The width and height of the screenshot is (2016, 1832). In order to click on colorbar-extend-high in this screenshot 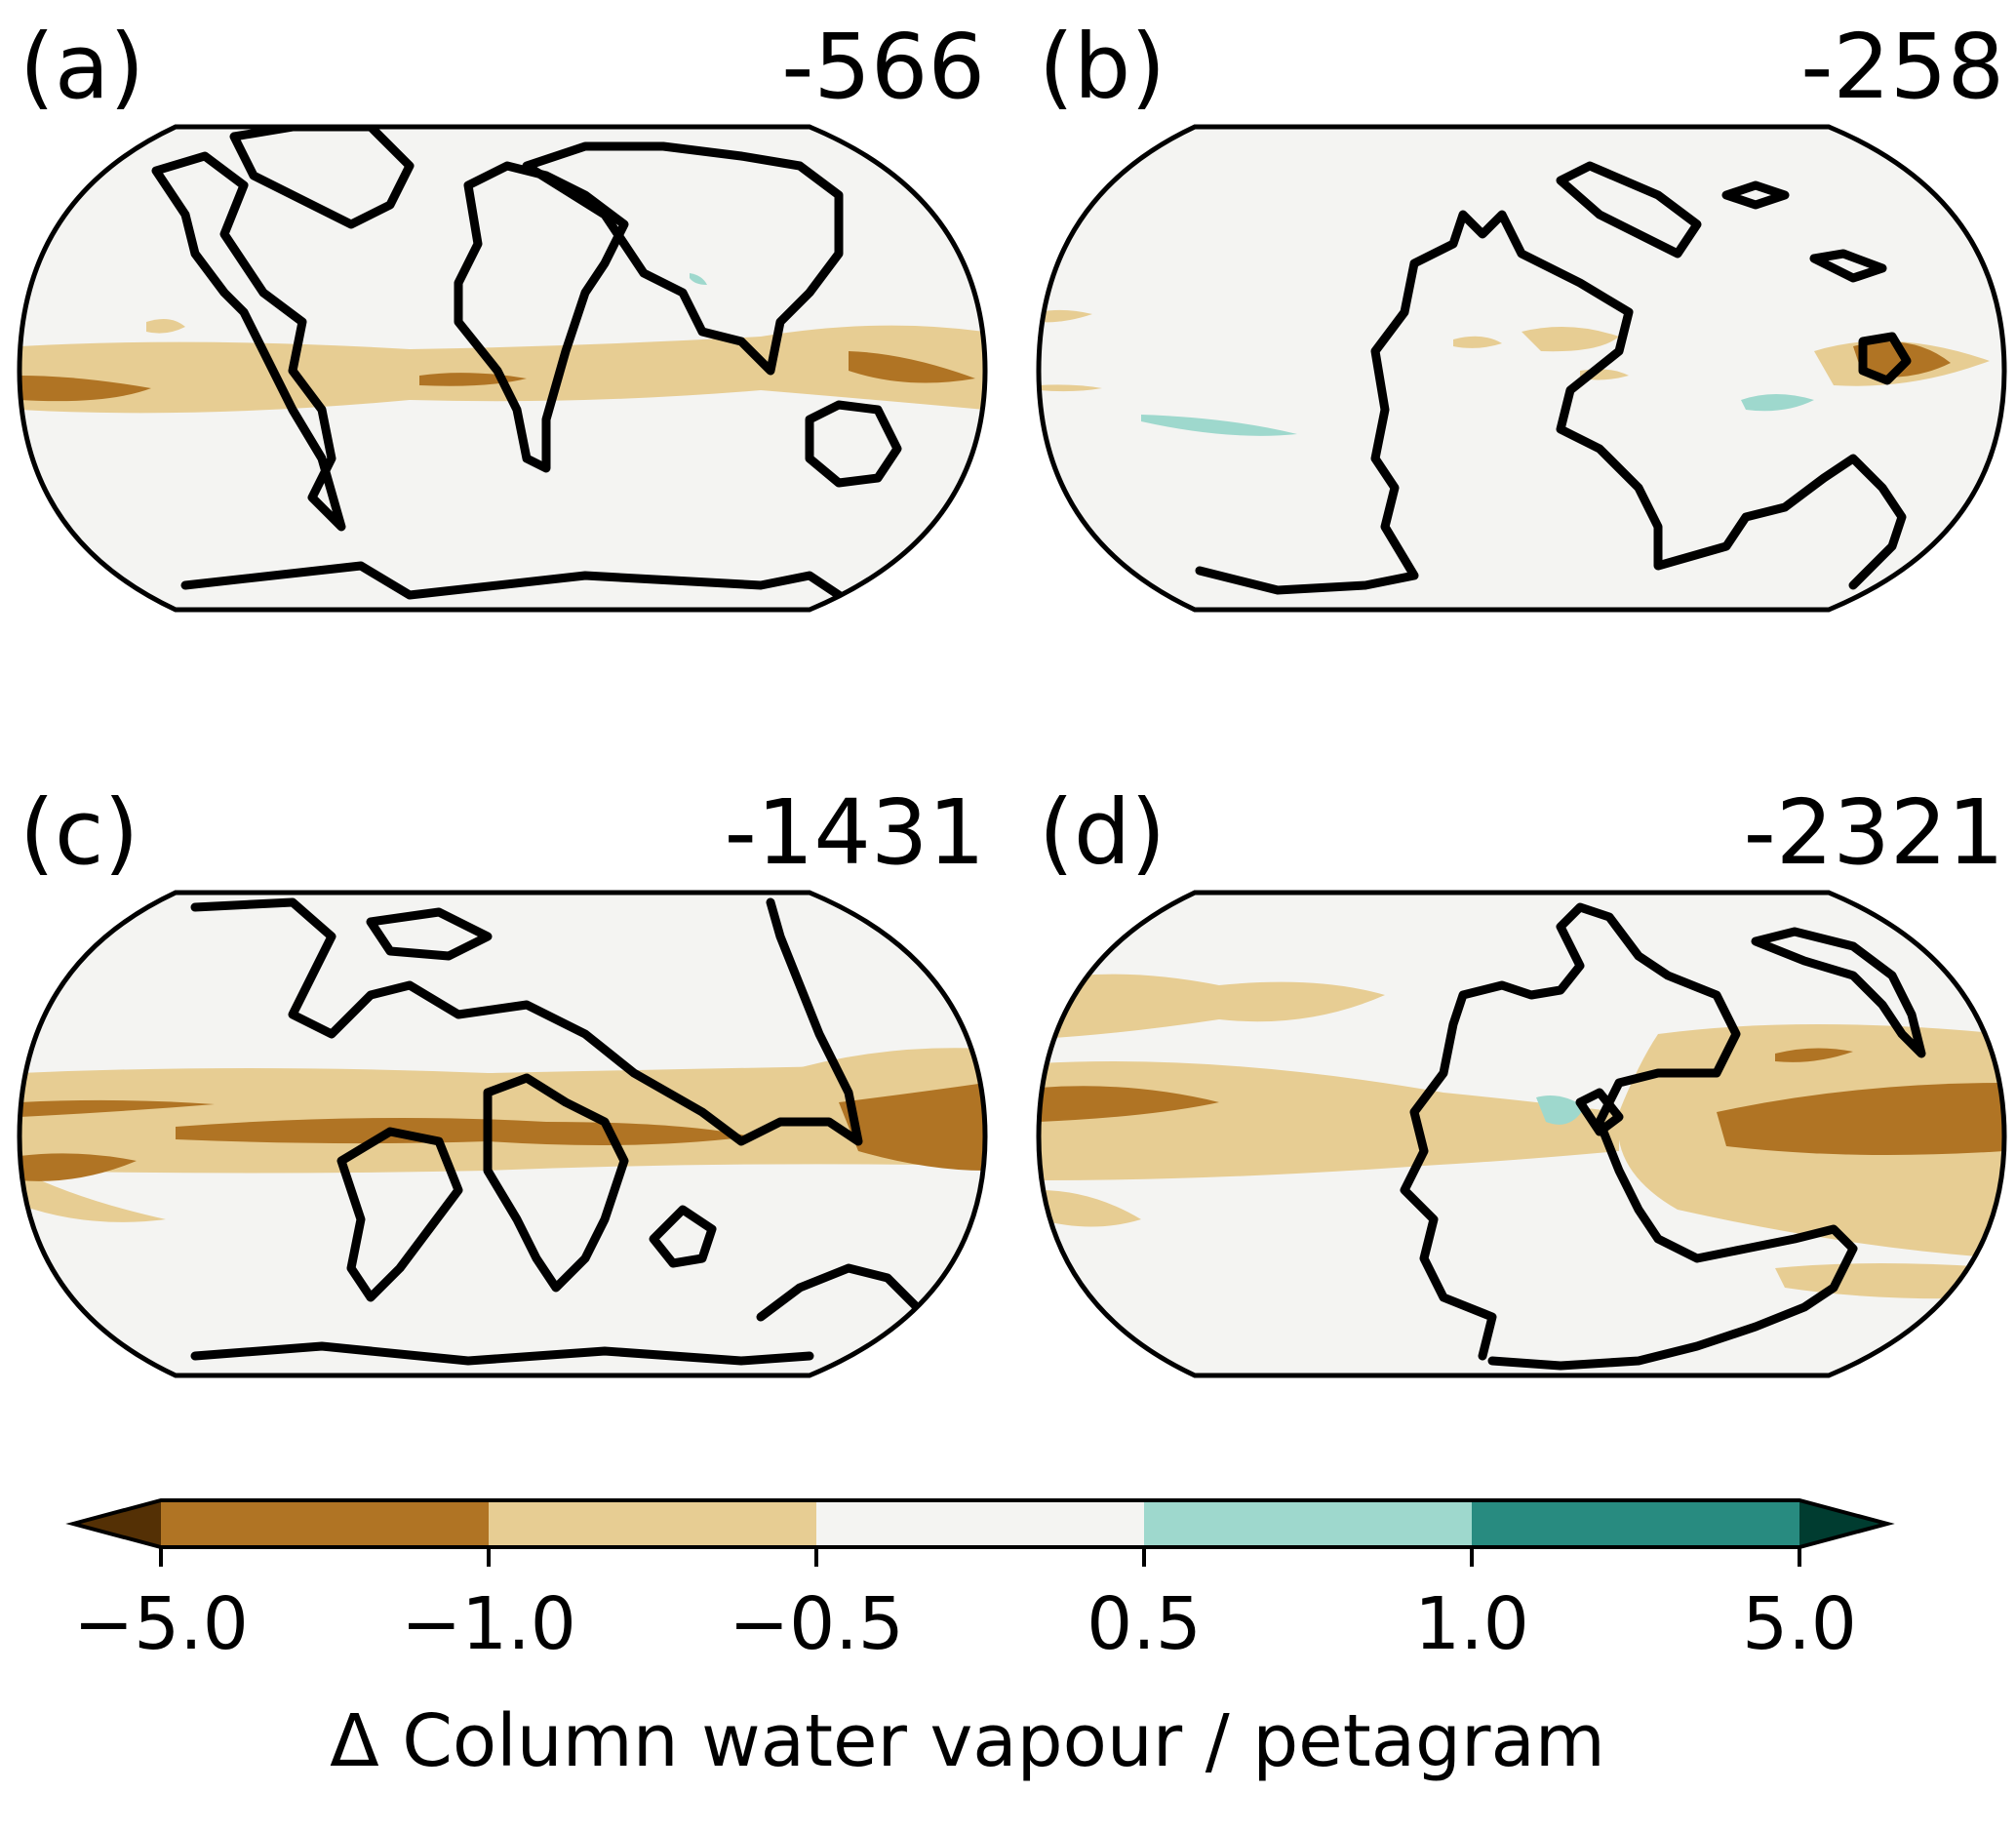, I will do `click(1843, 1524)`.